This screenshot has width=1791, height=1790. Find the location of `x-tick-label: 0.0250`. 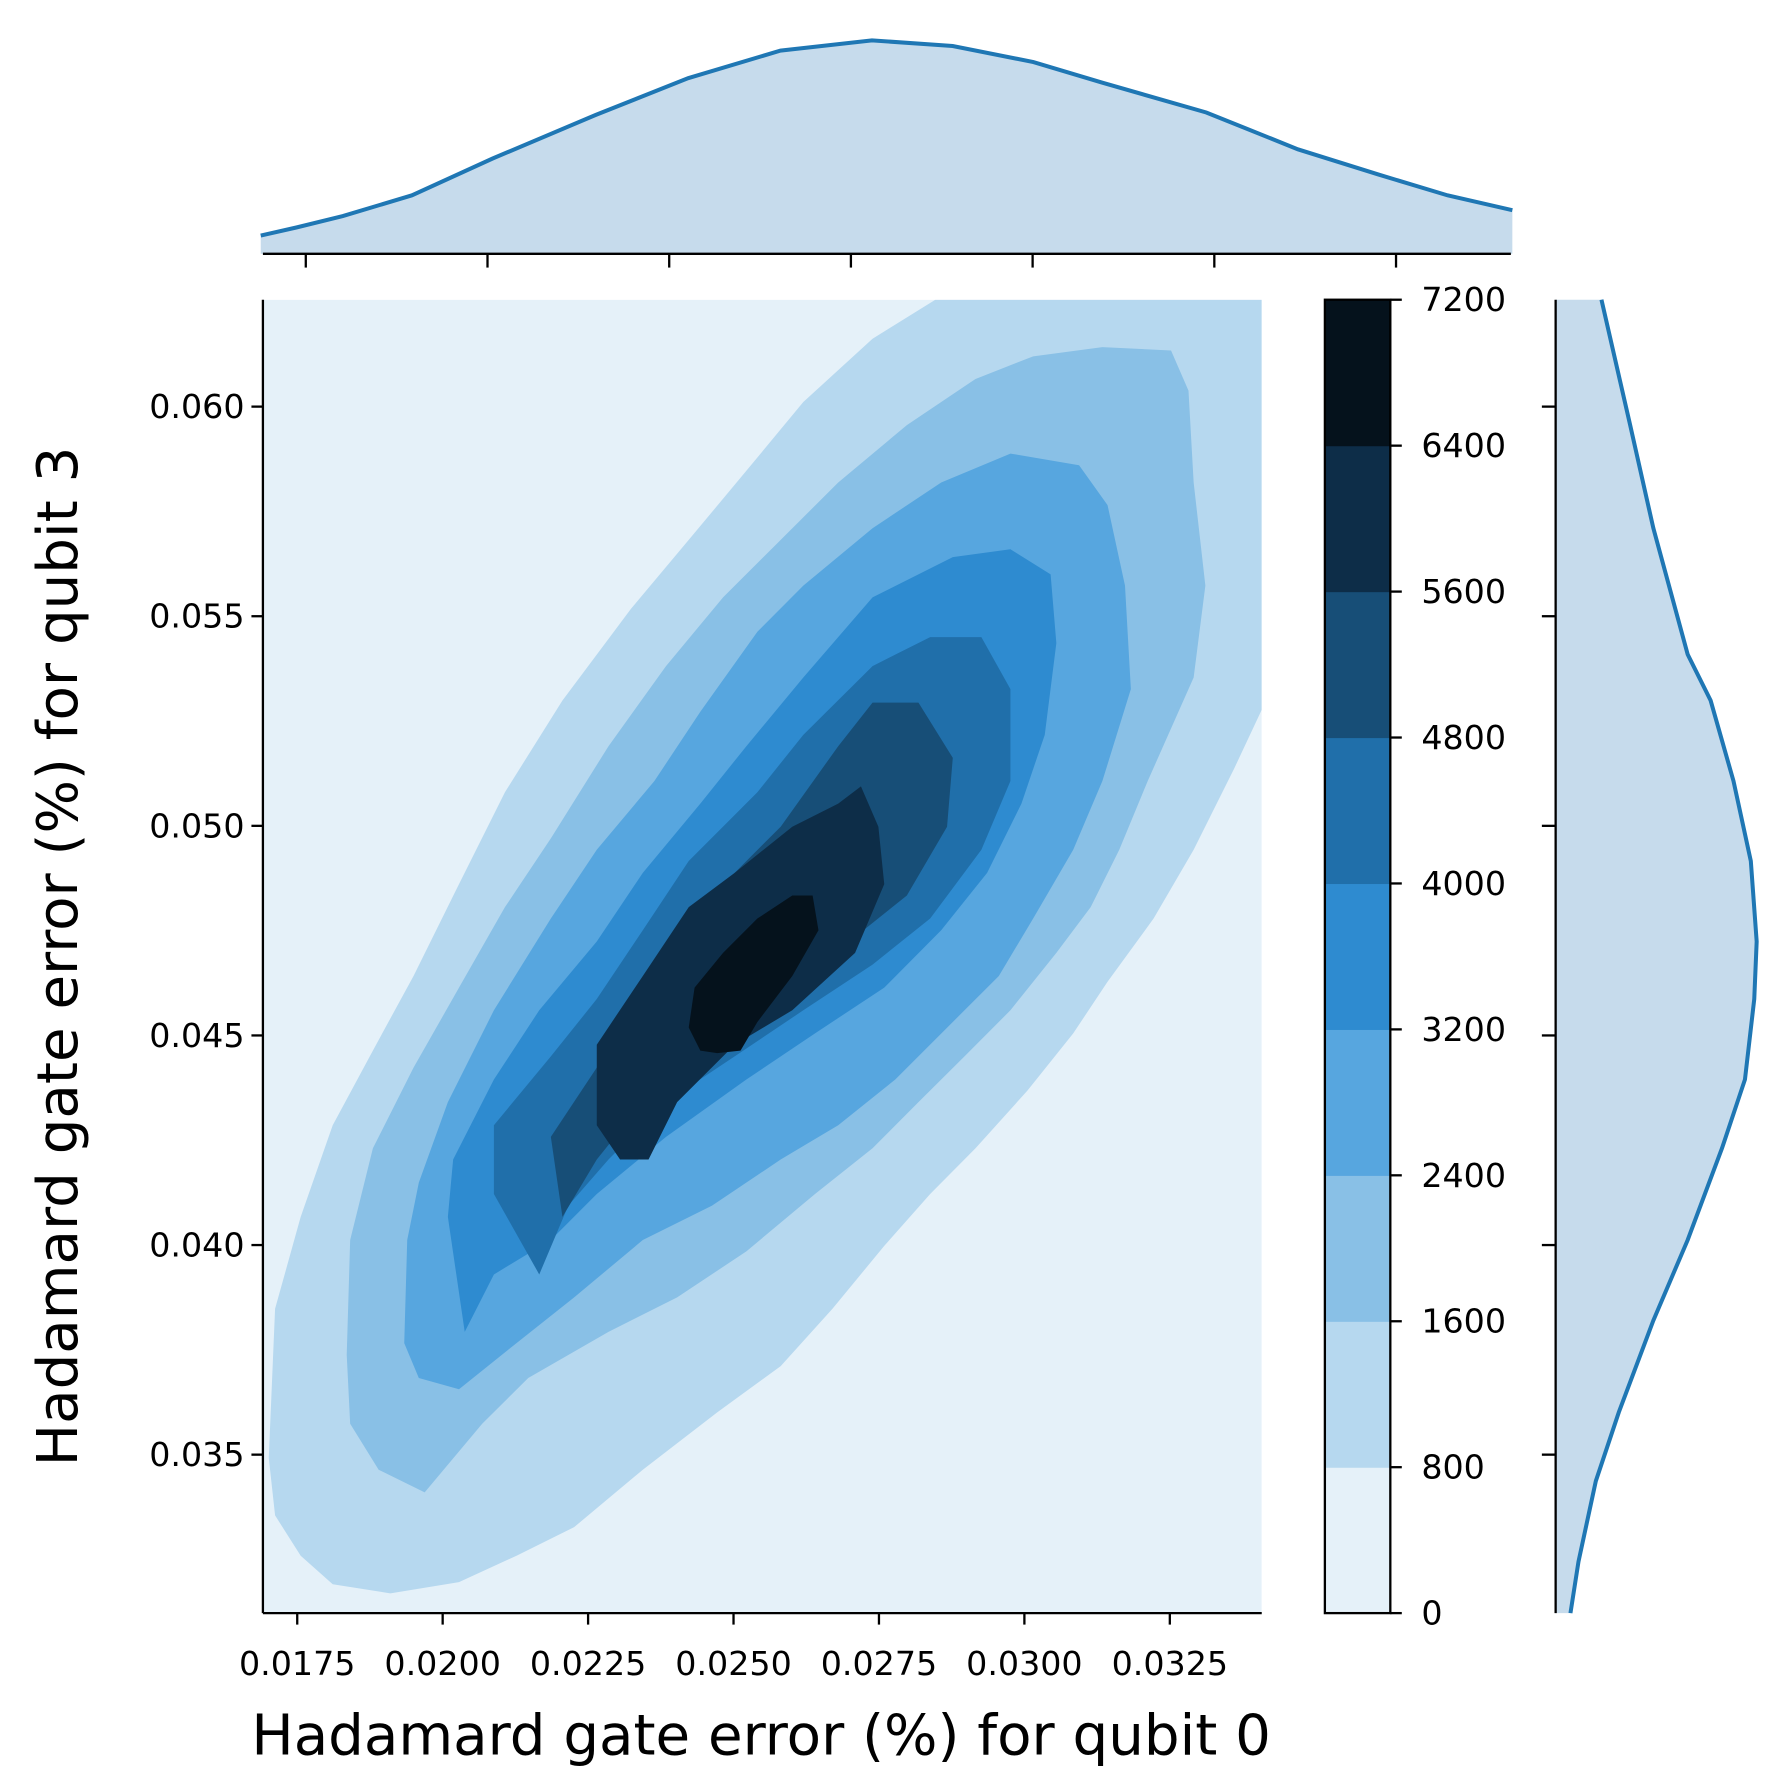

x-tick-label: 0.0250 is located at coordinates (733, 1663).